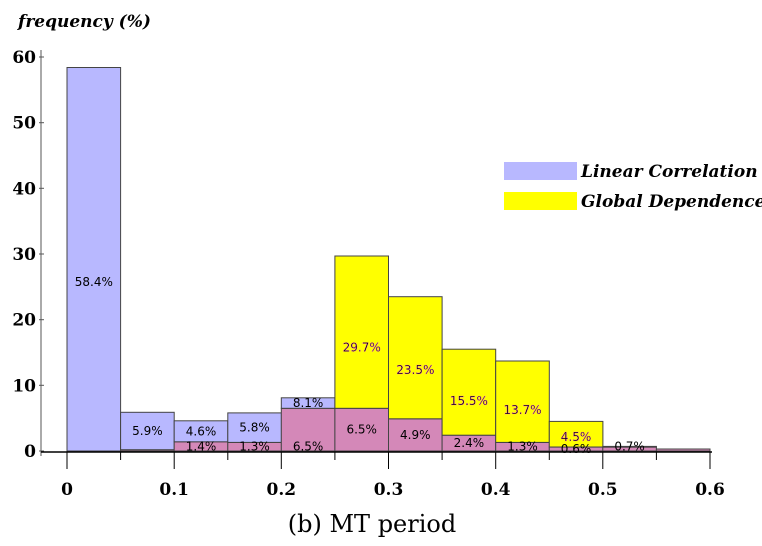  Describe the element at coordinates (24, 124) in the screenshot. I see `y-tick-label: 50` at that location.